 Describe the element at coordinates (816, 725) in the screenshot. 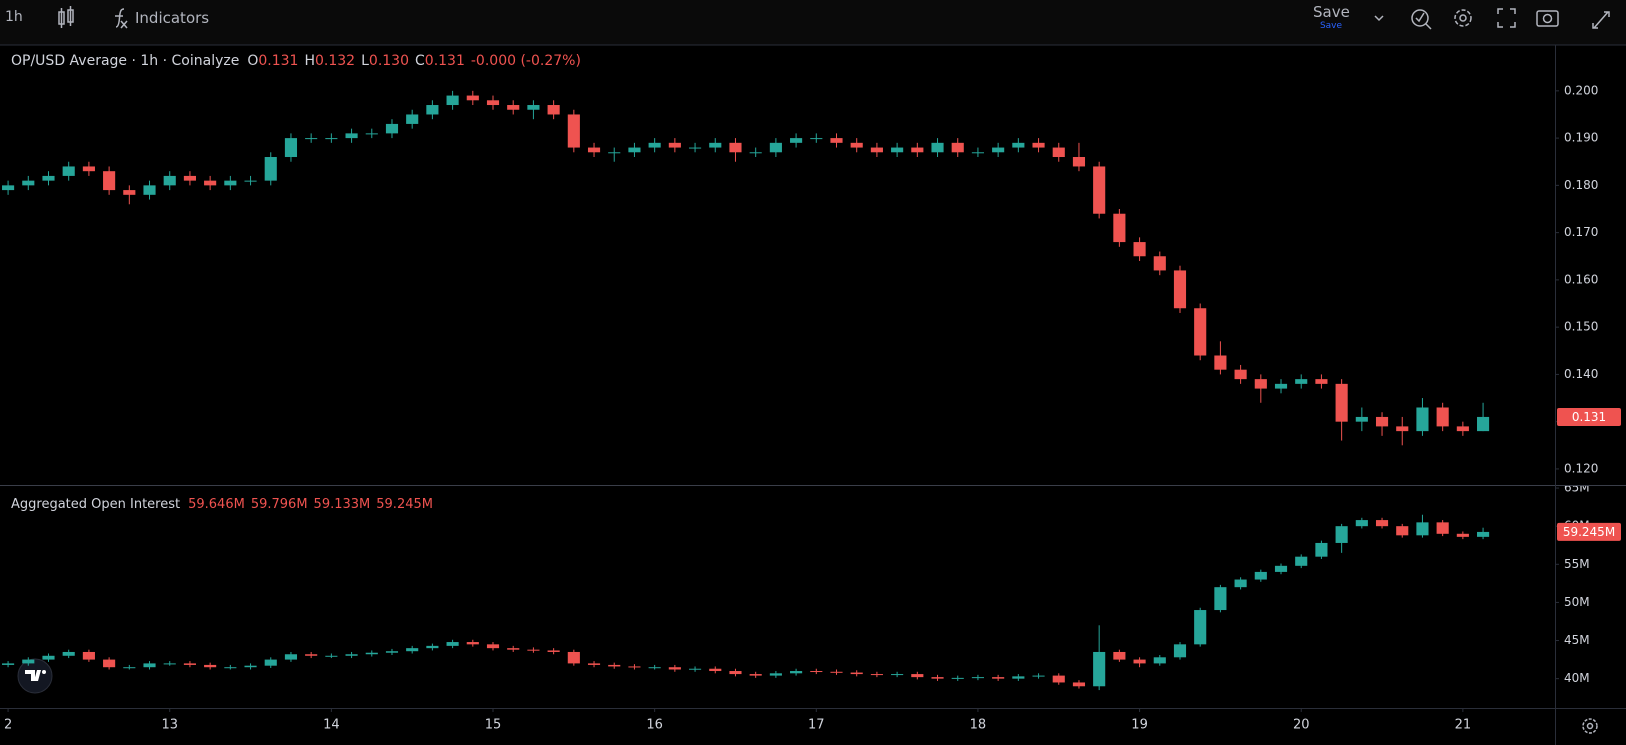

I see `x-tick-label: 17` at that location.